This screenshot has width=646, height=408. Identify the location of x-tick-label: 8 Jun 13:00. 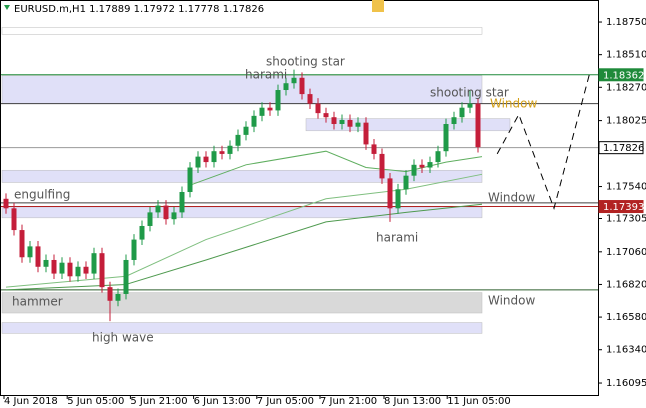
(412, 401).